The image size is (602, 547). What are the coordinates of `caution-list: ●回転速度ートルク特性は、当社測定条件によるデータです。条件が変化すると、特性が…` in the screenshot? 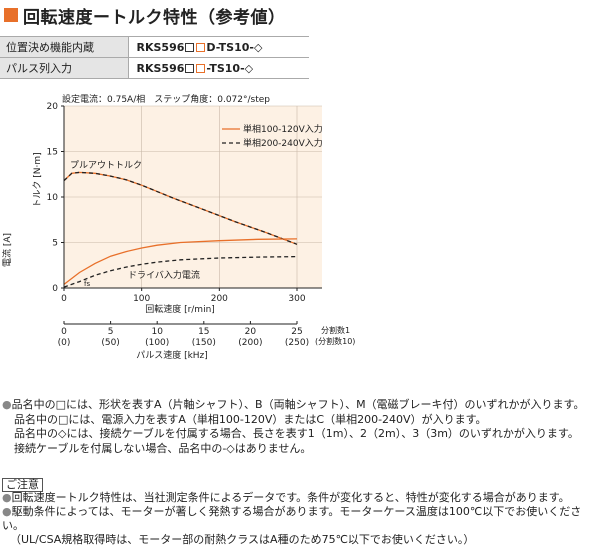 It's located at (301, 519).